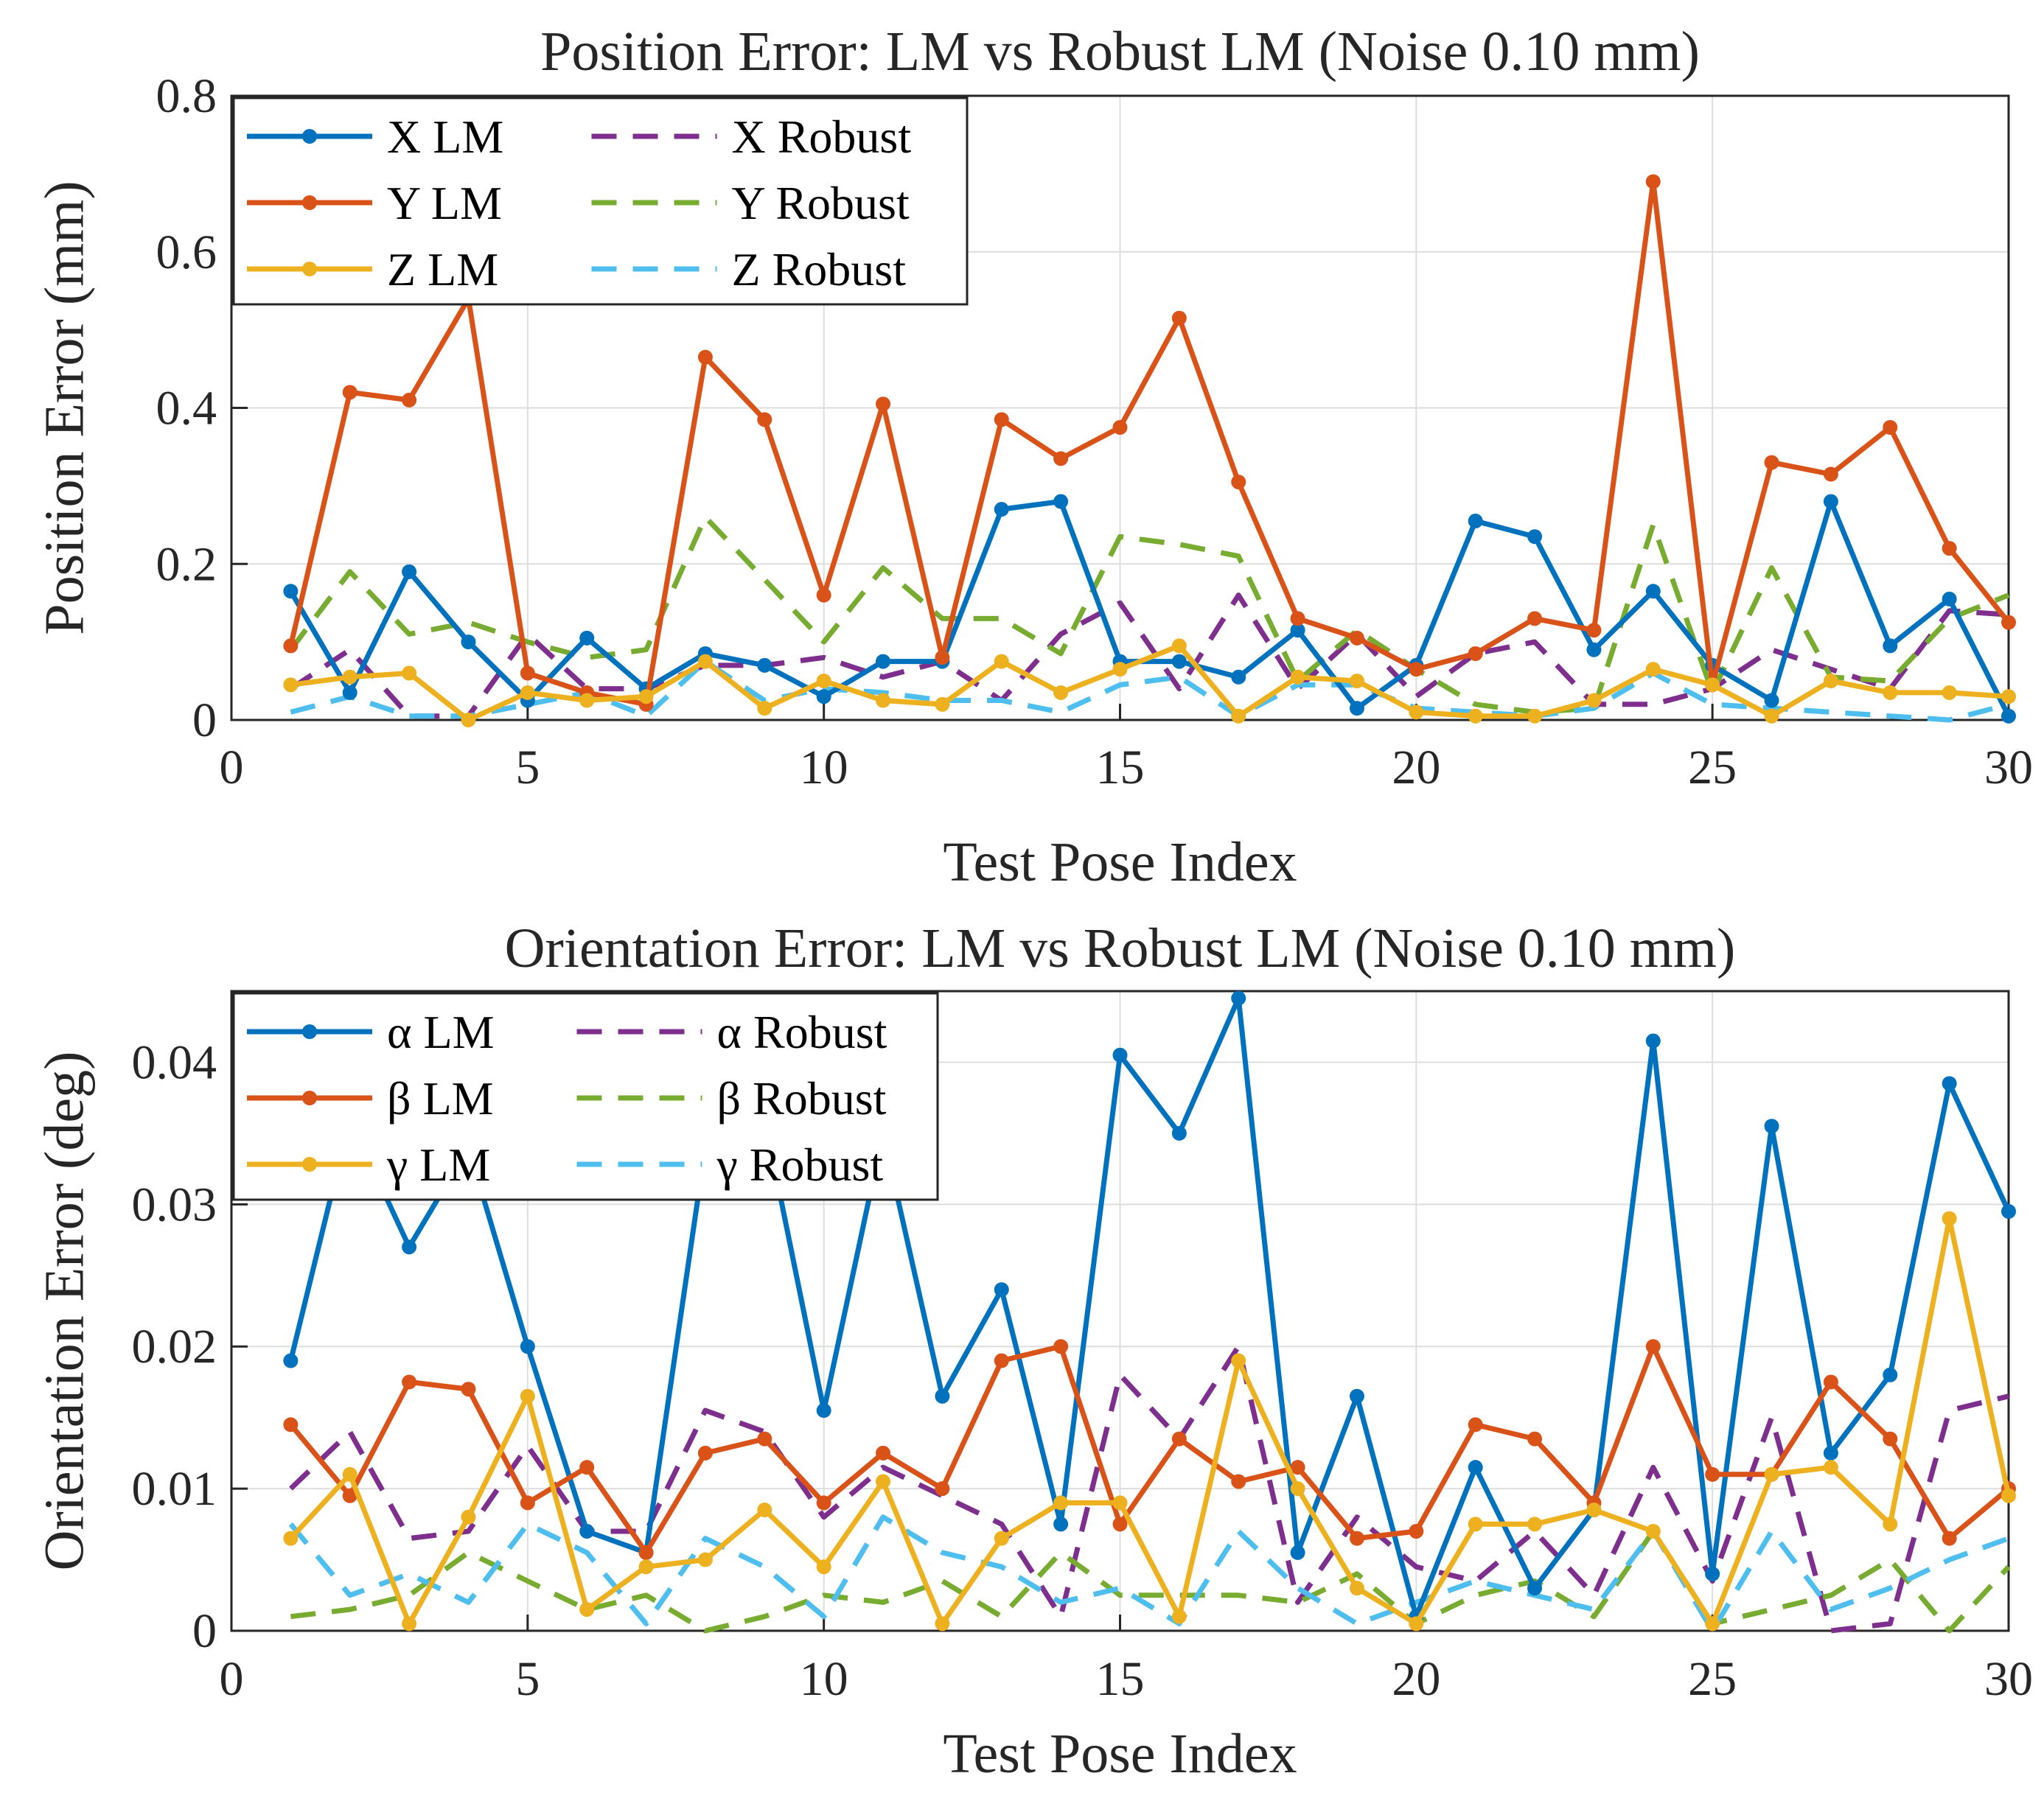  Describe the element at coordinates (1126, 749) in the screenshot. I see `x-axis-ticks: 0 5 10 15 20 25 30` at that location.